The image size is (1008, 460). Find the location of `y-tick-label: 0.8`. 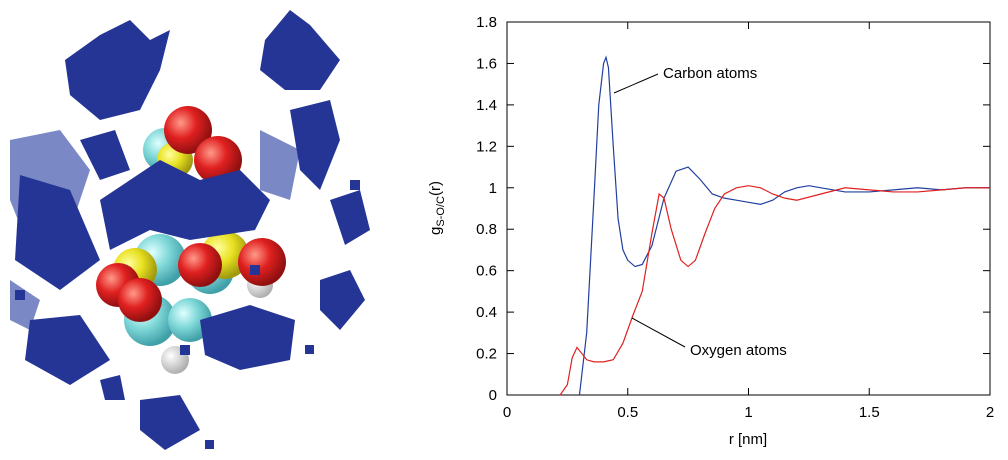

y-tick-label: 0.8 is located at coordinates (486, 229).